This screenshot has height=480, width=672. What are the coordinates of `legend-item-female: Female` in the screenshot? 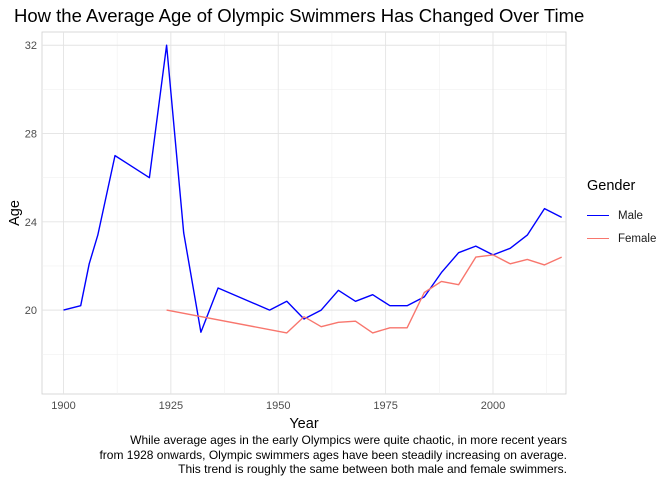 It's located at (621, 238).